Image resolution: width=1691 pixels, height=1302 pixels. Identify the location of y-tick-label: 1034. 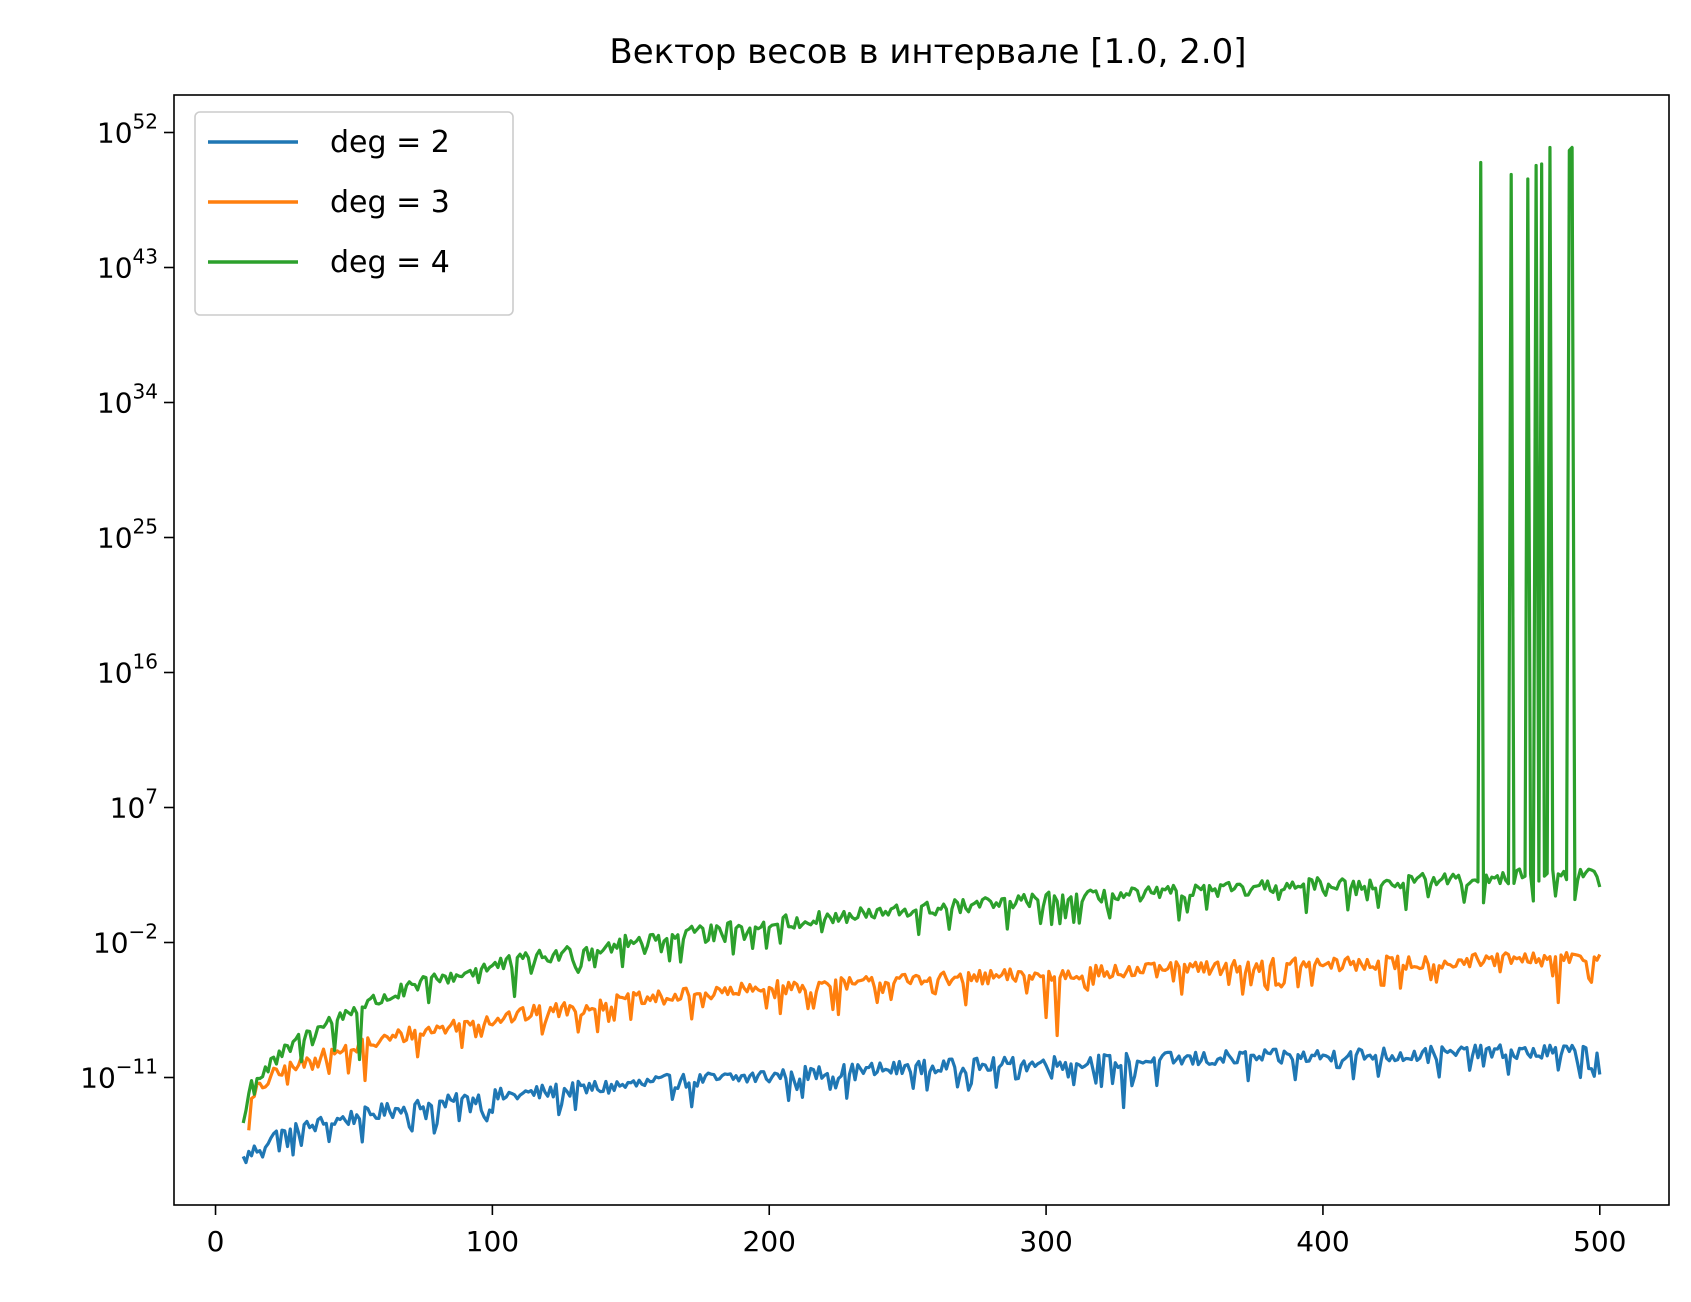
(127, 400).